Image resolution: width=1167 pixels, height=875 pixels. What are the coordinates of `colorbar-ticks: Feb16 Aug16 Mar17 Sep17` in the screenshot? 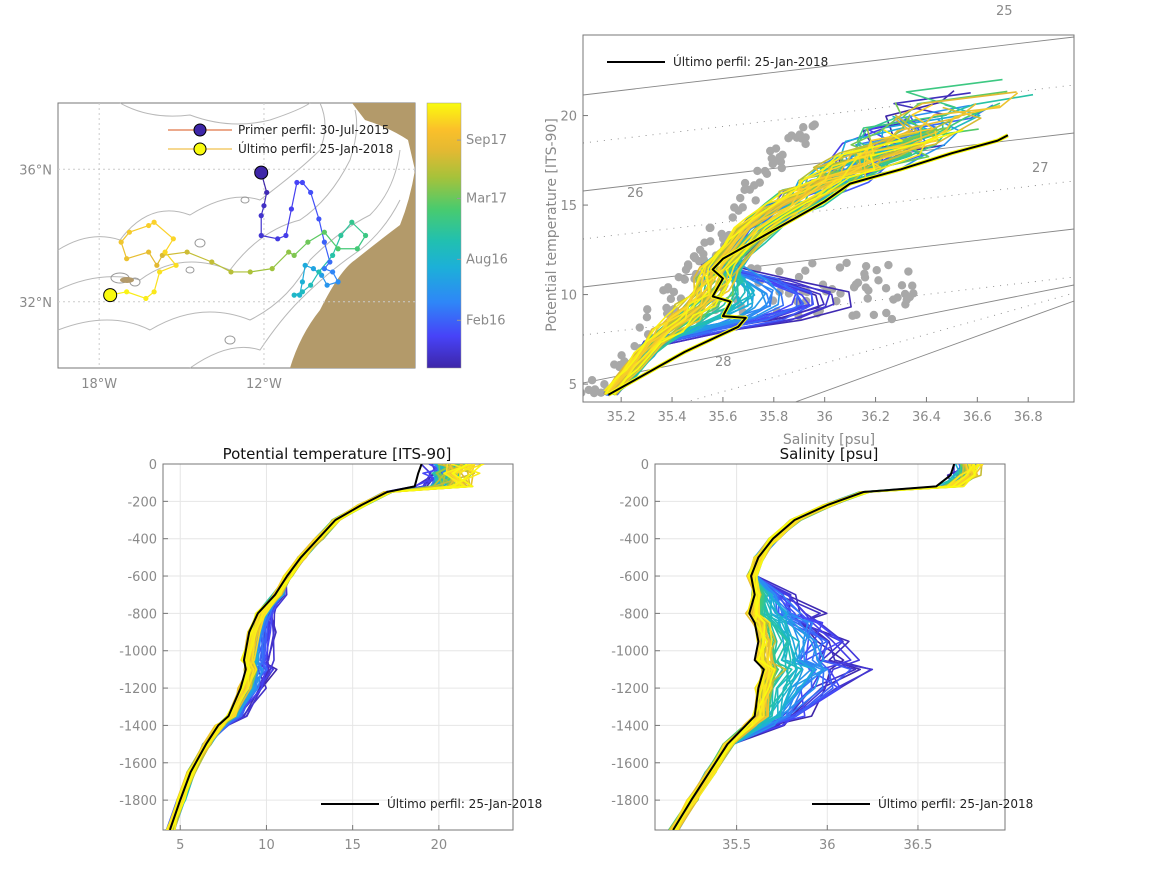 It's located at (482, 230).